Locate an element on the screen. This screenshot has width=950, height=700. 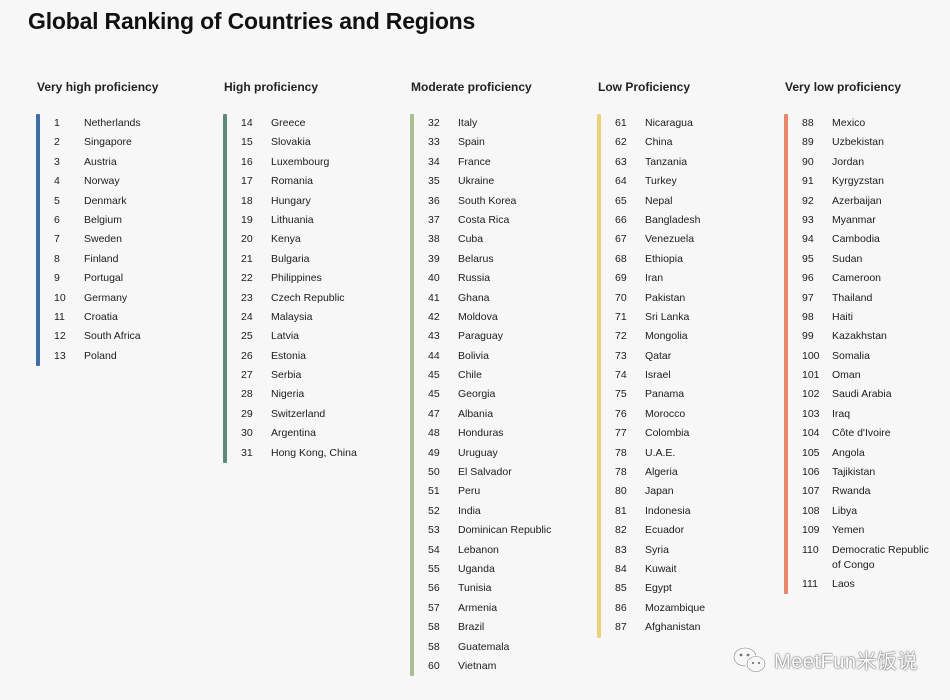
country-name: Vietnam is located at coordinates (477, 665).